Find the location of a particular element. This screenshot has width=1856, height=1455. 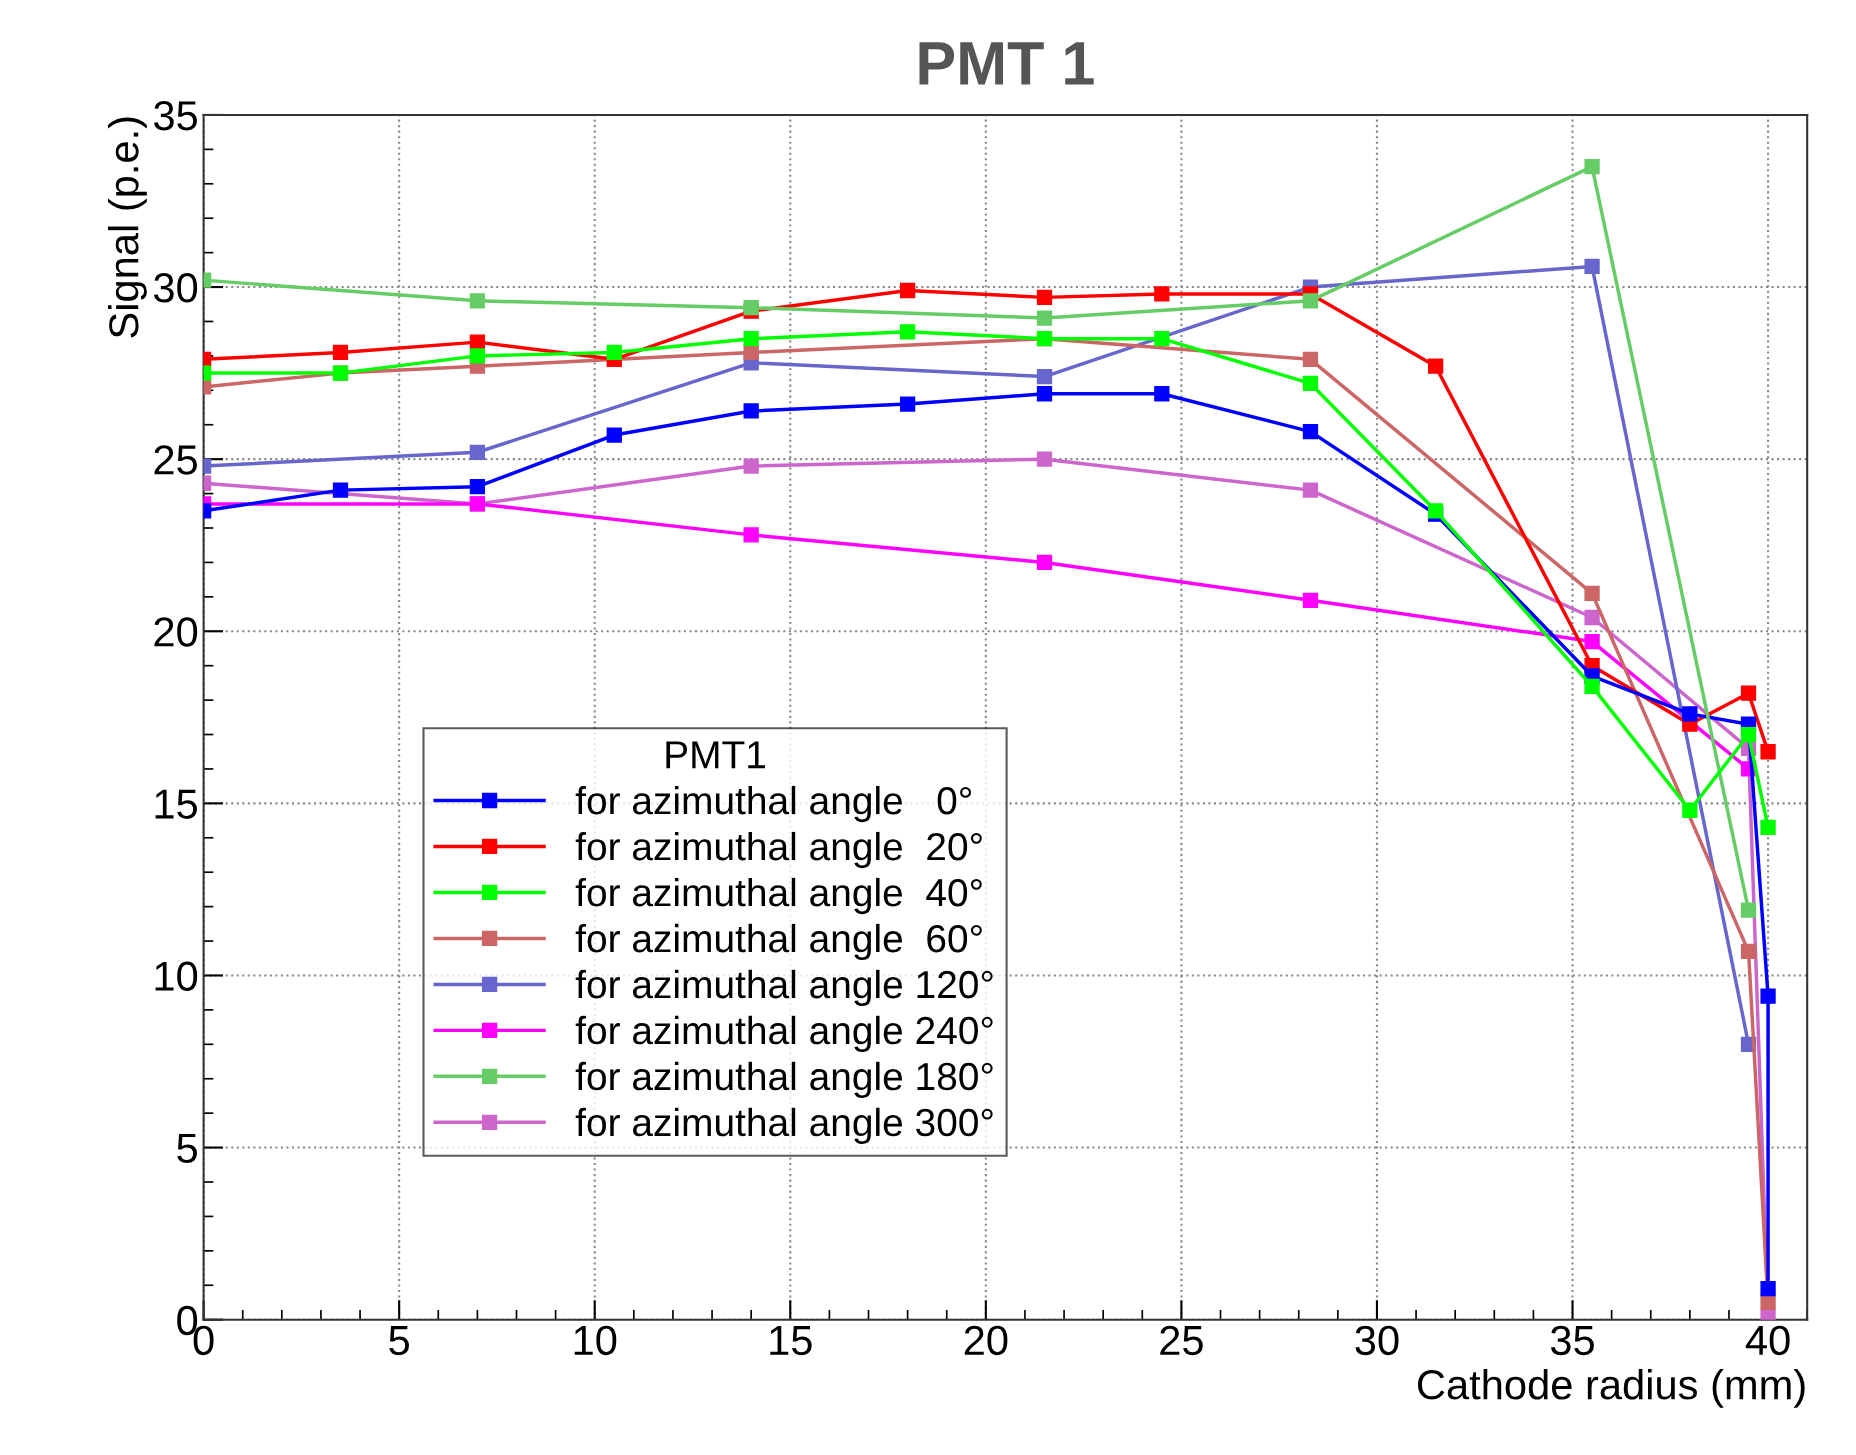

x-tick-label: 10 is located at coordinates (595, 1340).